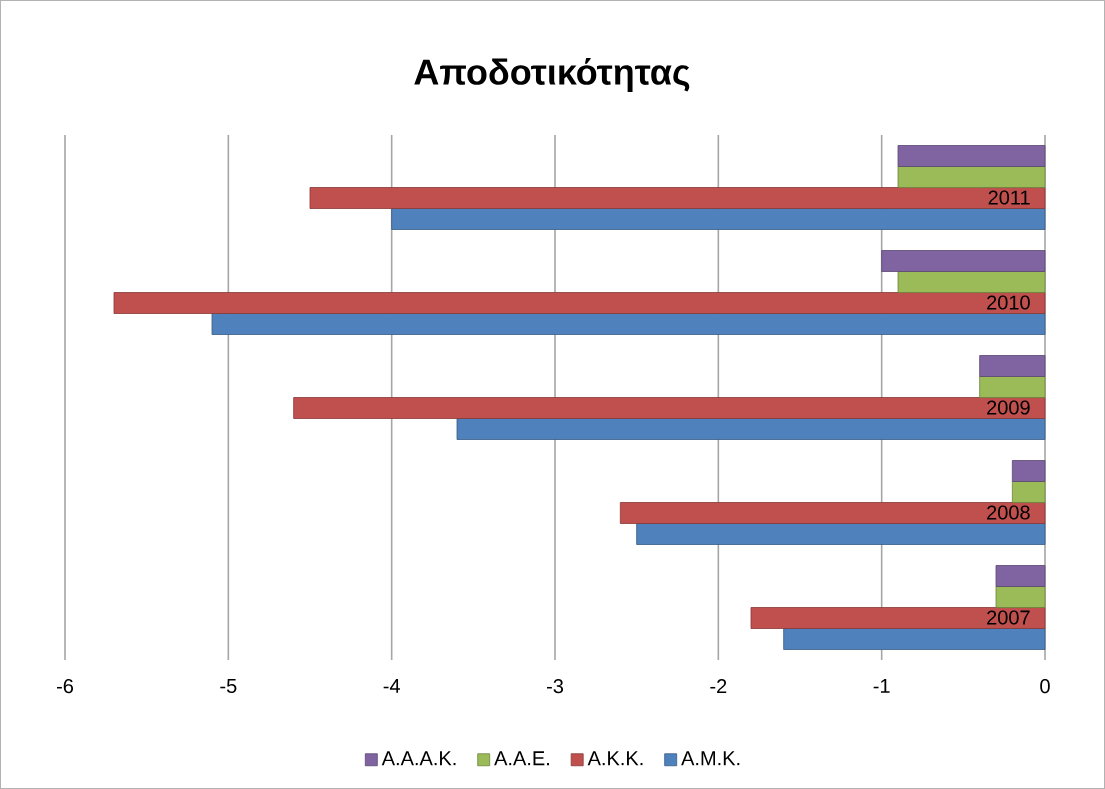 The height and width of the screenshot is (789, 1105). Describe the element at coordinates (552, 75) in the screenshot. I see `chart-title: Αποδοτικότητας` at that location.